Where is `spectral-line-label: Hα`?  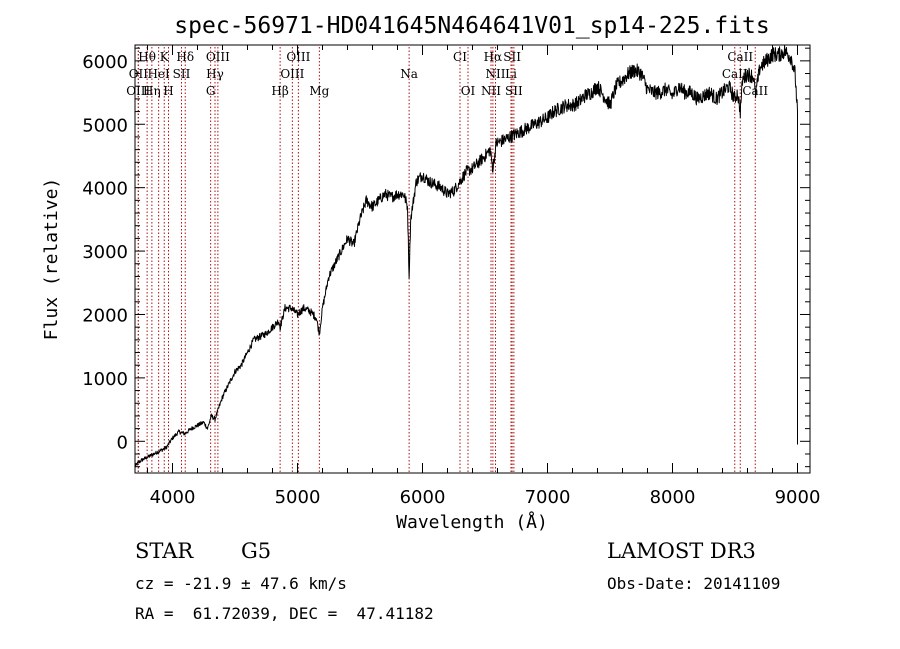 spectral-line-label: Hα is located at coordinates (493, 57).